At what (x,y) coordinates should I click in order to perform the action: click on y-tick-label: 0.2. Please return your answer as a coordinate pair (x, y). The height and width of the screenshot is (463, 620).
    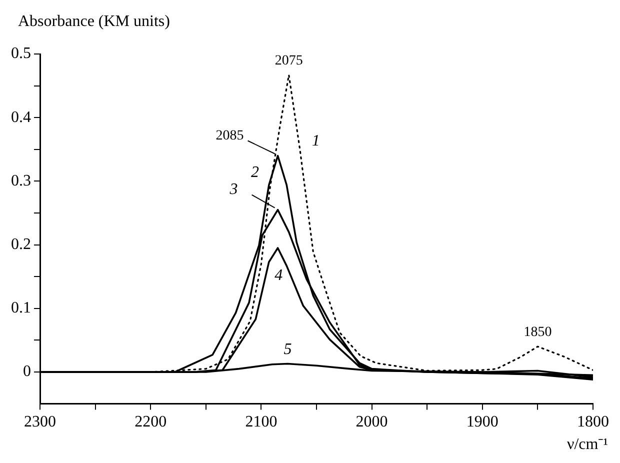
    Looking at the image, I should click on (21, 245).